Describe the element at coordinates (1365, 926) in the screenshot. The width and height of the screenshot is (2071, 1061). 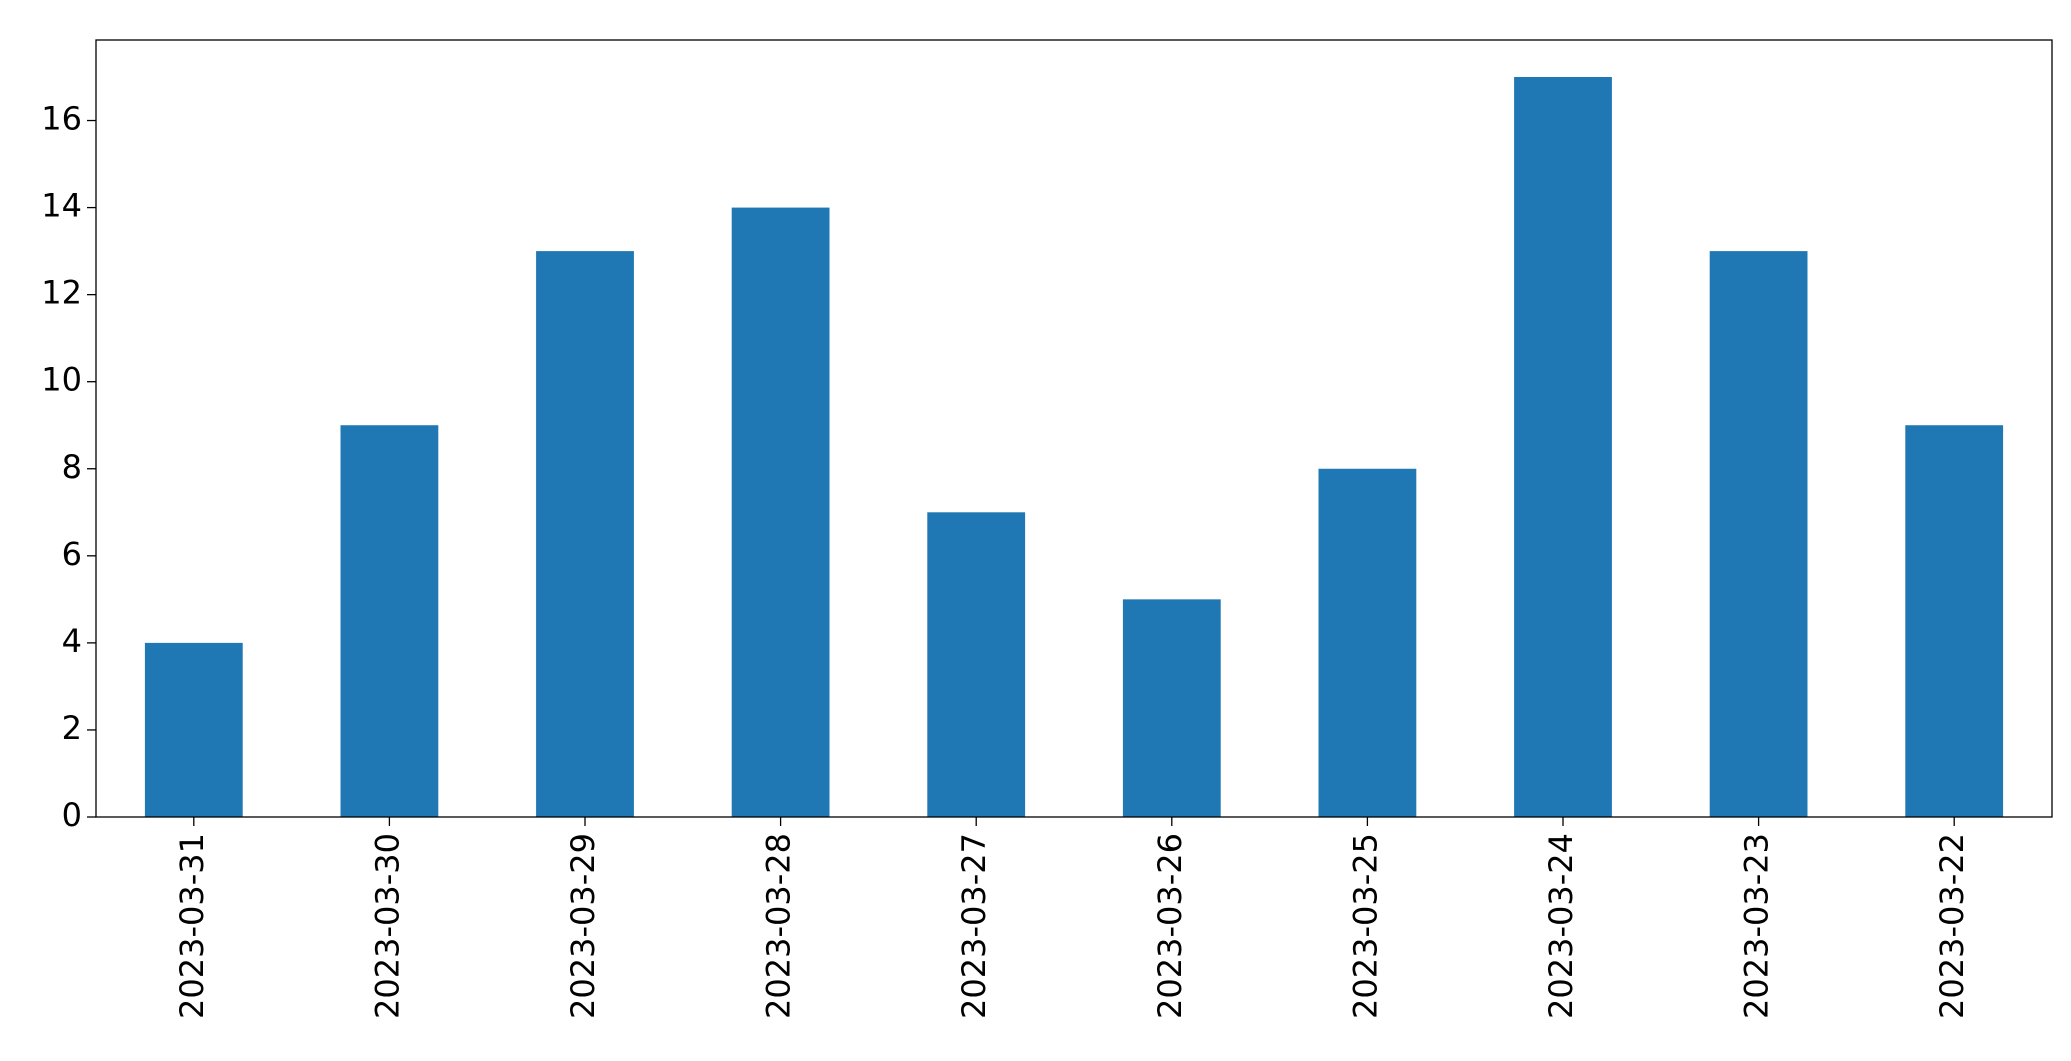
I see `x-tick-label: 2023-03-25` at that location.